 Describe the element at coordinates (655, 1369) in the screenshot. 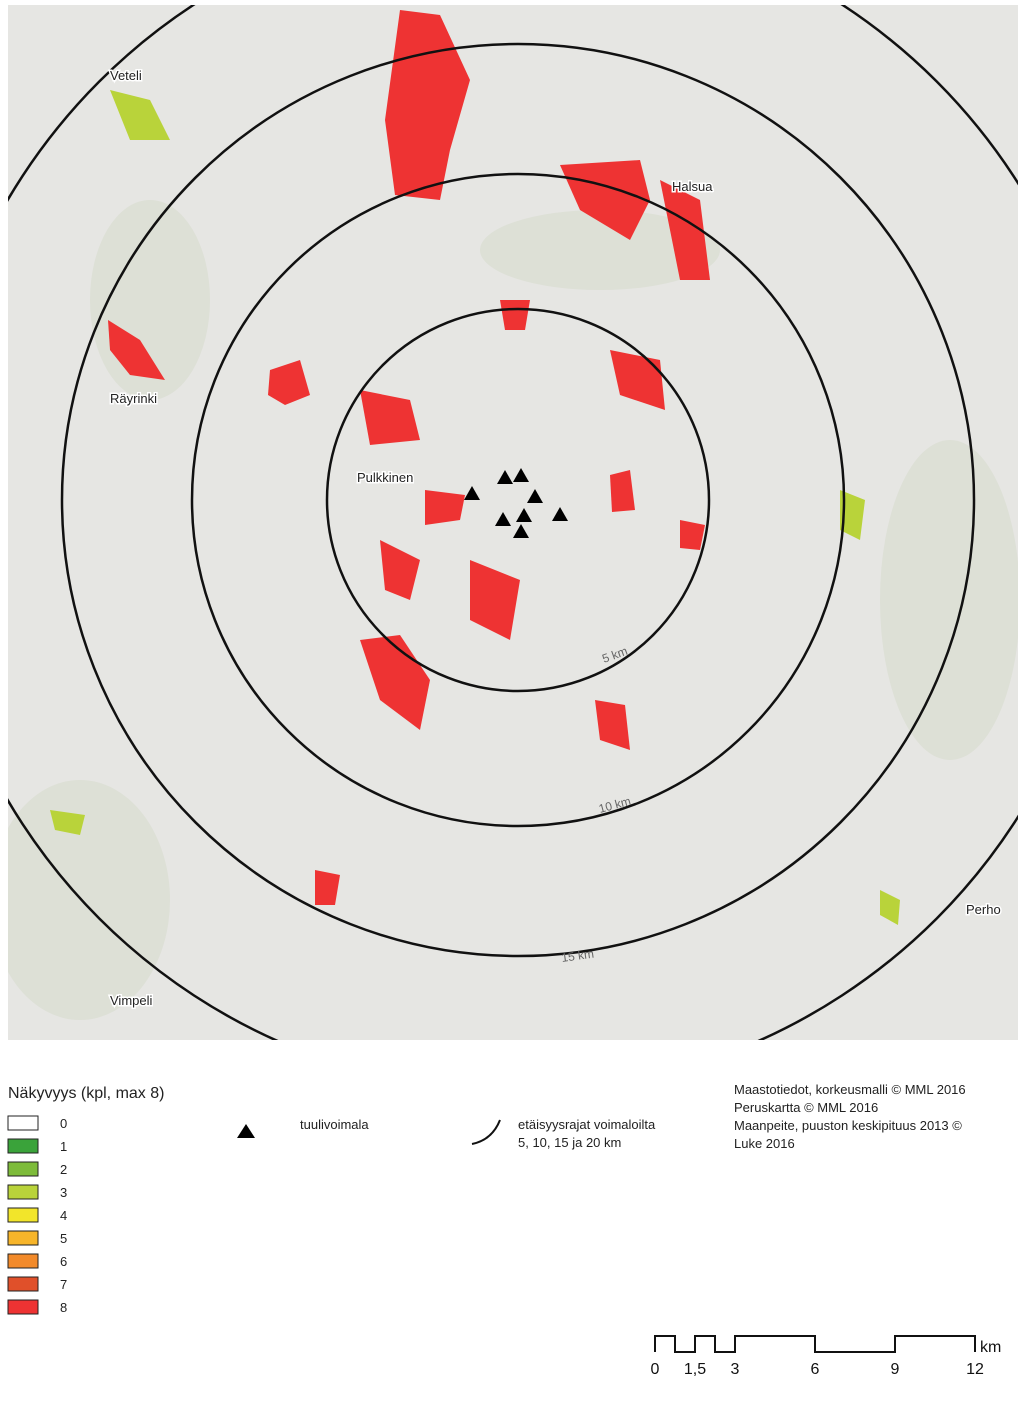

I see `scale-label: 0` at that location.